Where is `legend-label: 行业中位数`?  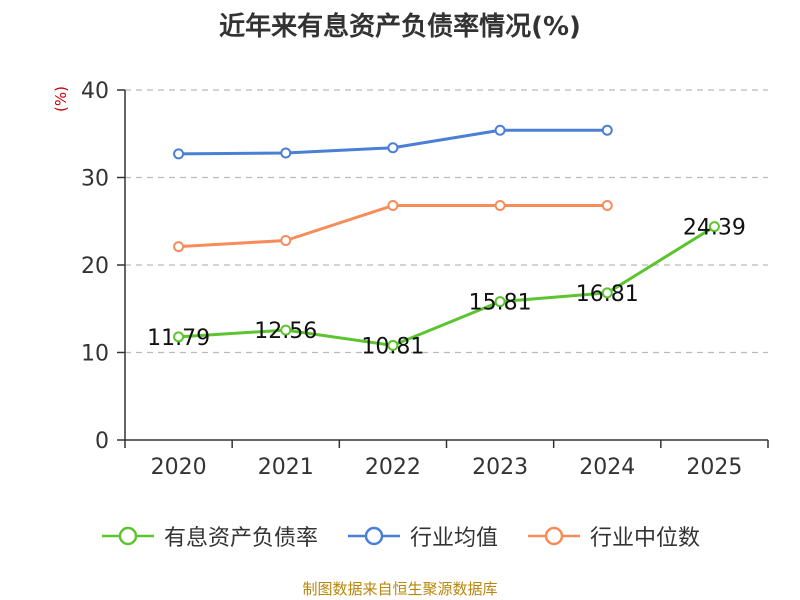 legend-label: 行业中位数 is located at coordinates (645, 538).